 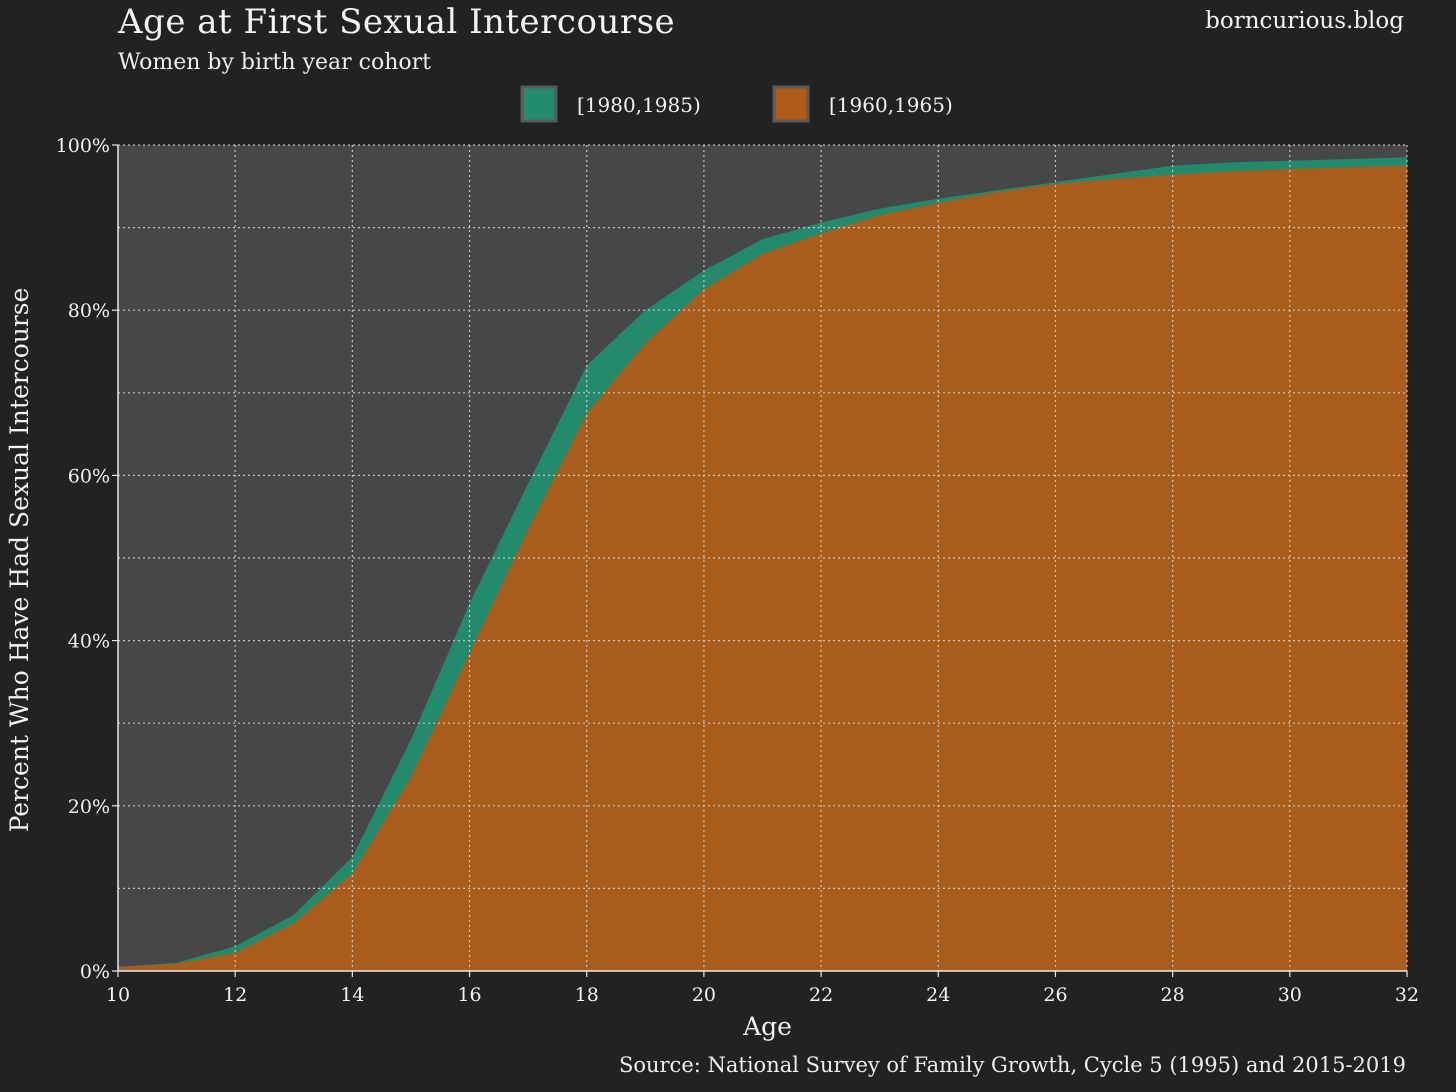 I want to click on y-tick-label: 20%, so click(x=89, y=807).